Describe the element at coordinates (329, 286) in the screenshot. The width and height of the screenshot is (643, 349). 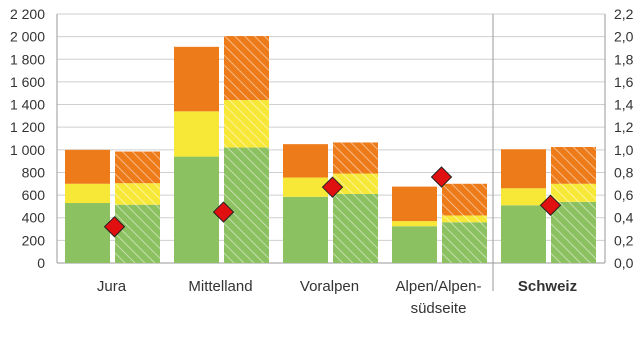
I see `category-label: Voralpen` at that location.